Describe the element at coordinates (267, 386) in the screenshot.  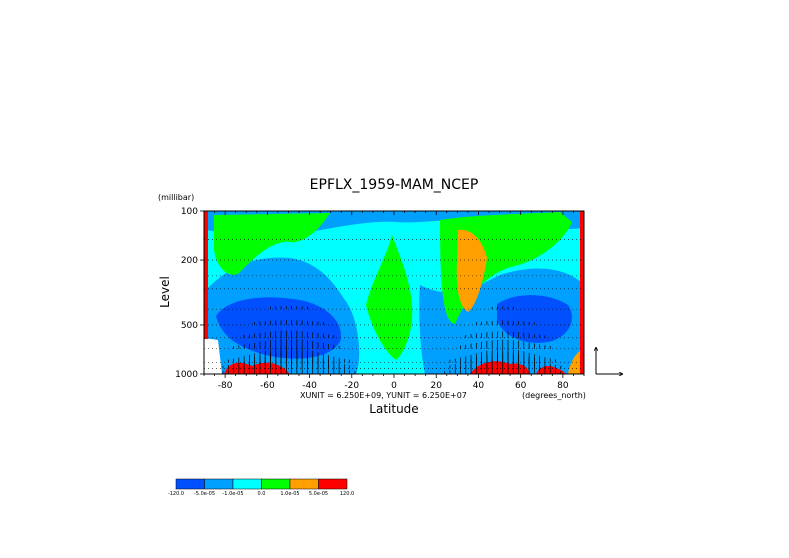
I see `x-tick-label: -60` at that location.